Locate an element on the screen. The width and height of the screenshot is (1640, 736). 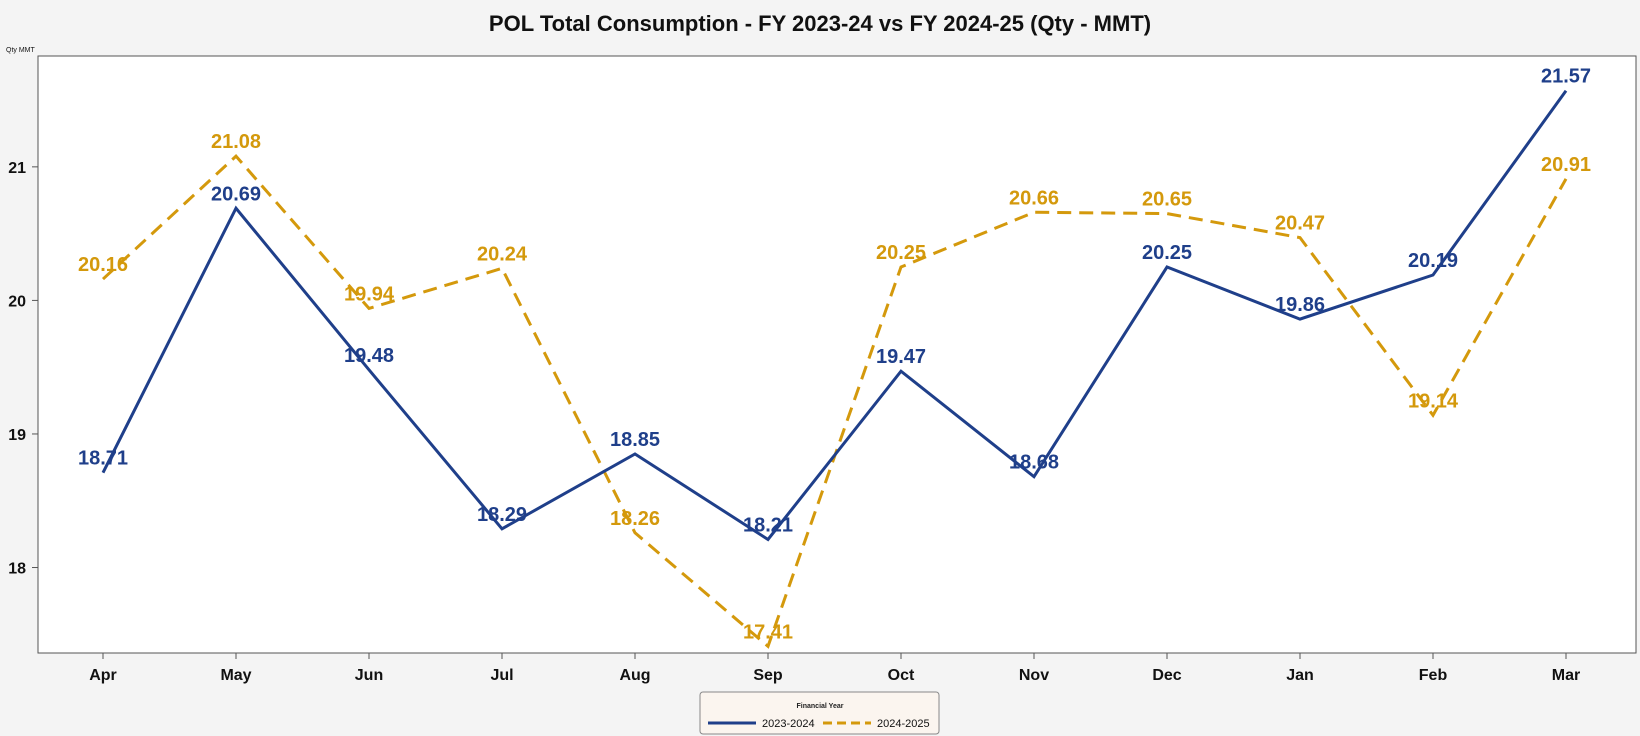
y-tick-label: 18 is located at coordinates (17, 569).